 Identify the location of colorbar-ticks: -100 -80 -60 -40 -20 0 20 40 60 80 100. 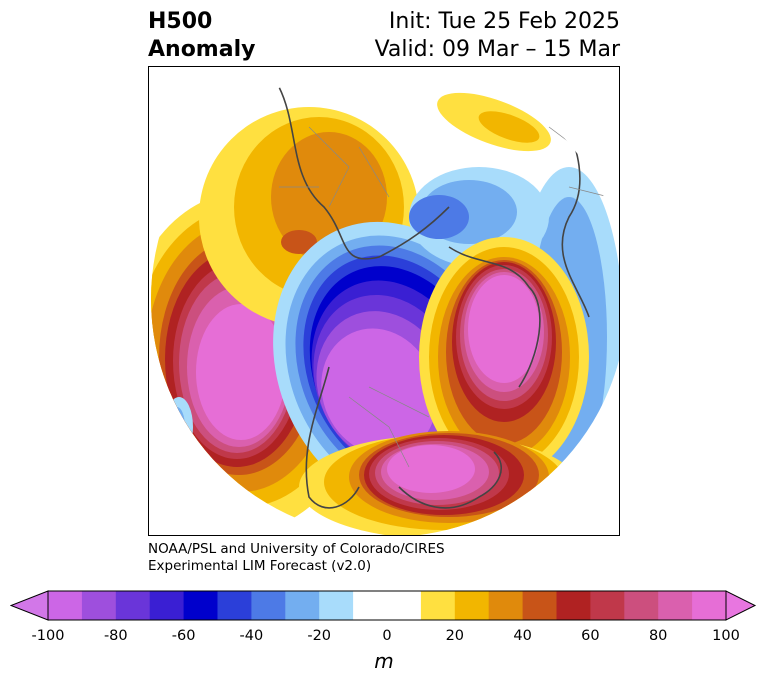
(384, 639).